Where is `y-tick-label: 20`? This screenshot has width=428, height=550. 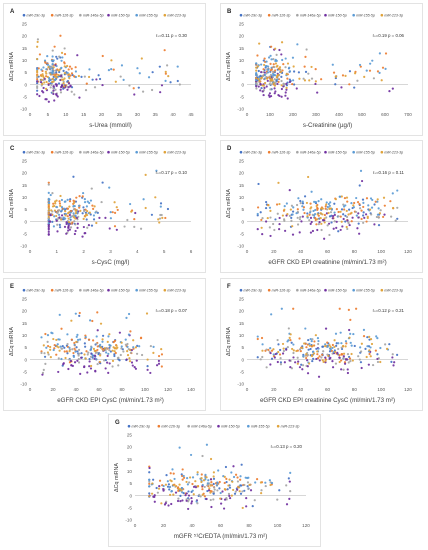 y-tick-label: 20 is located at coordinates (25, 36).